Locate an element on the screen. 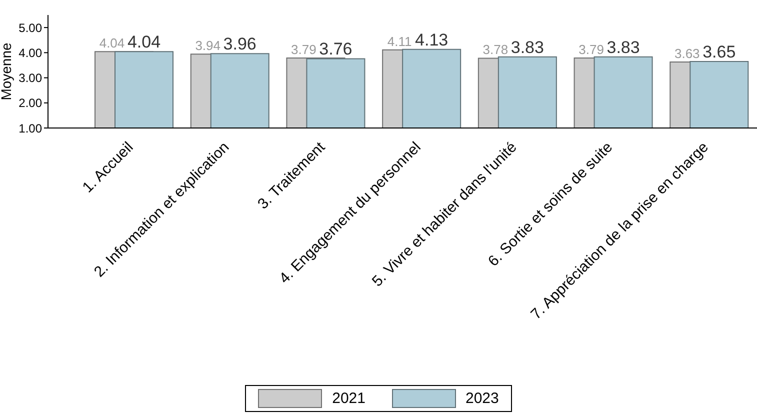 The height and width of the screenshot is (417, 757). y-tick-label: 3.00 is located at coordinates (30, 78).